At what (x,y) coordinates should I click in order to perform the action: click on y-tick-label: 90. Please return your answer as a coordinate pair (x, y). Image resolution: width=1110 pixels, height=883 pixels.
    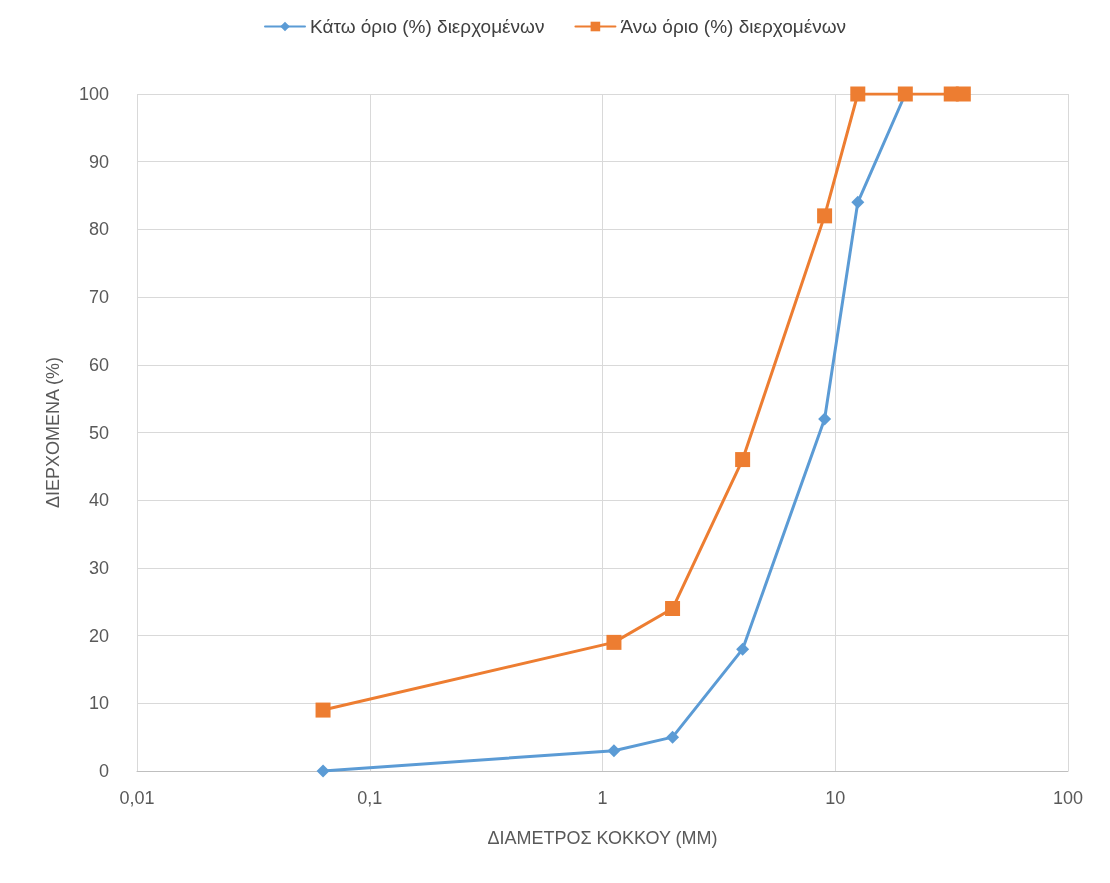
    Looking at the image, I should click on (98, 161).